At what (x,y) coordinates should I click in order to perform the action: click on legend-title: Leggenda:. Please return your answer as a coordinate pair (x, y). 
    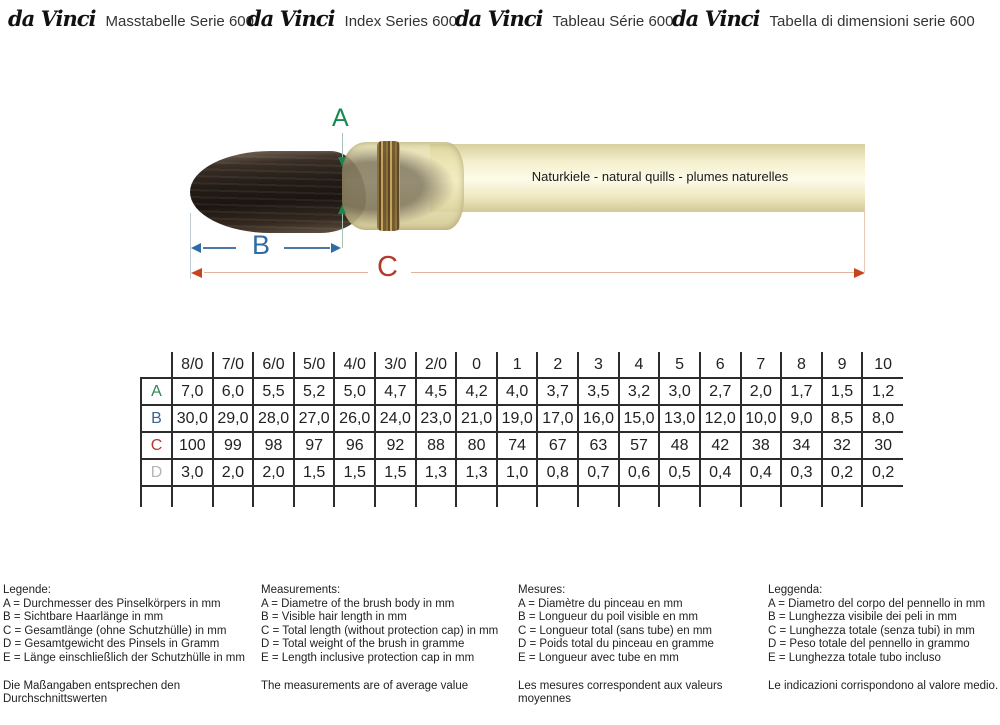
    Looking at the image, I should click on (795, 590).